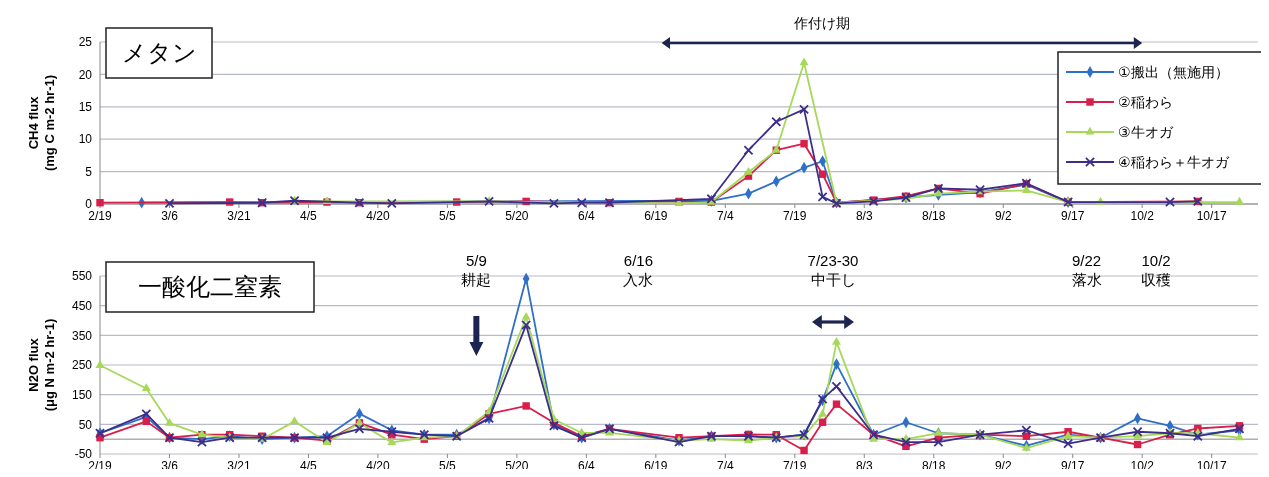  Describe the element at coordinates (378, 216) in the screenshot. I see `x-tick-label: 4/20` at that location.